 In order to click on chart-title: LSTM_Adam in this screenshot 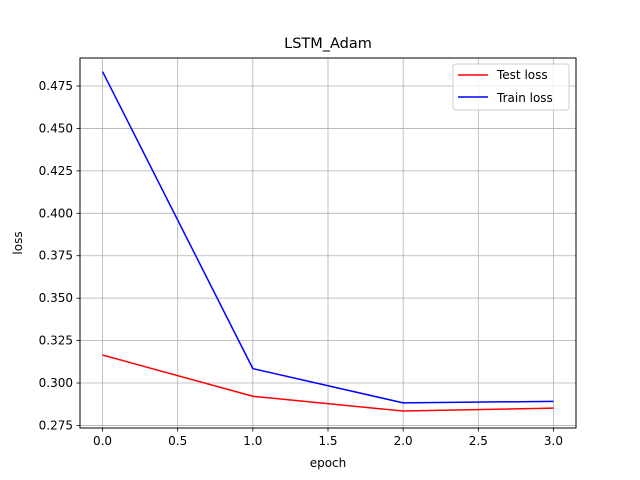, I will do `click(328, 44)`.